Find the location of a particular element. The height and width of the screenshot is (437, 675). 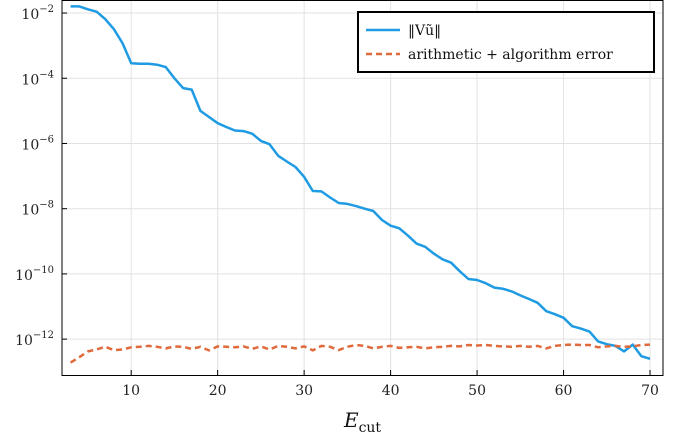

x-tick-label: 40 is located at coordinates (391, 391).